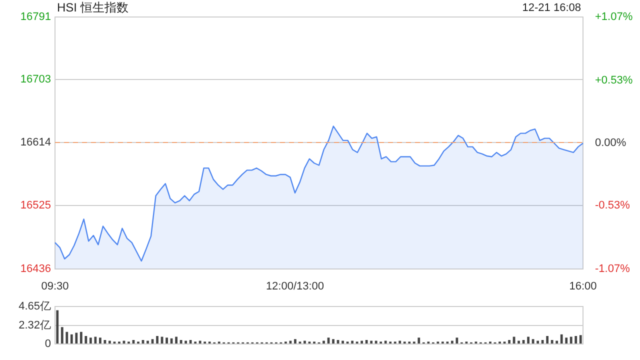 Image resolution: width=640 pixels, height=360 pixels. Describe the element at coordinates (34, 306) in the screenshot. I see `y-tick-label: 4.65亿` at that location.